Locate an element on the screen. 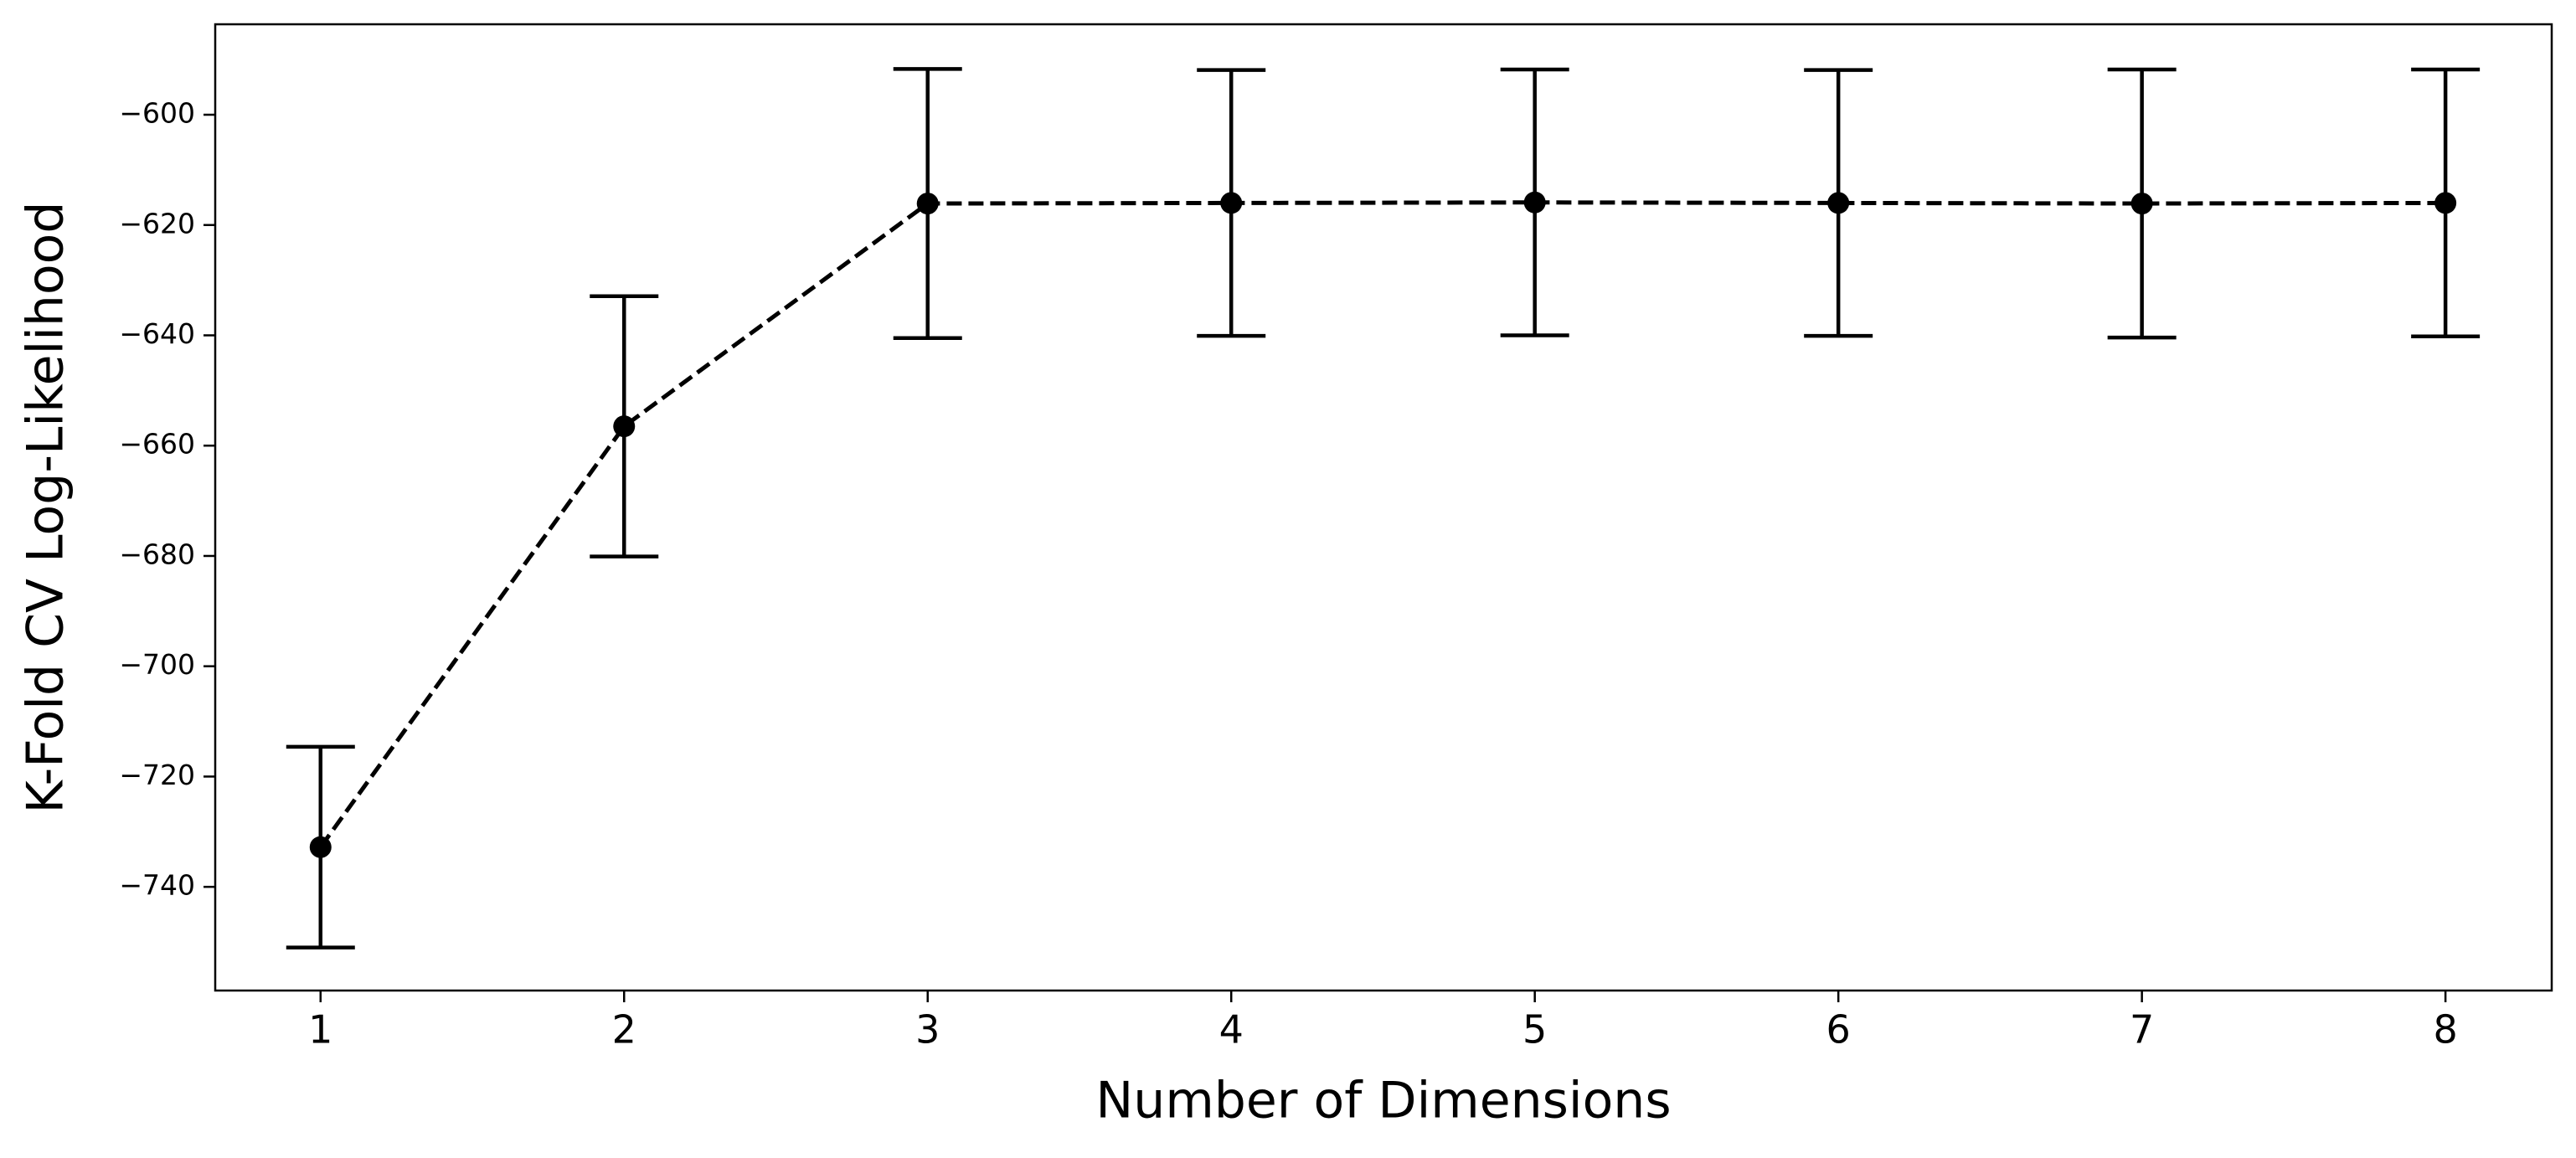 The width and height of the screenshot is (2576, 1158). x-tick-label: 2 is located at coordinates (624, 1029).